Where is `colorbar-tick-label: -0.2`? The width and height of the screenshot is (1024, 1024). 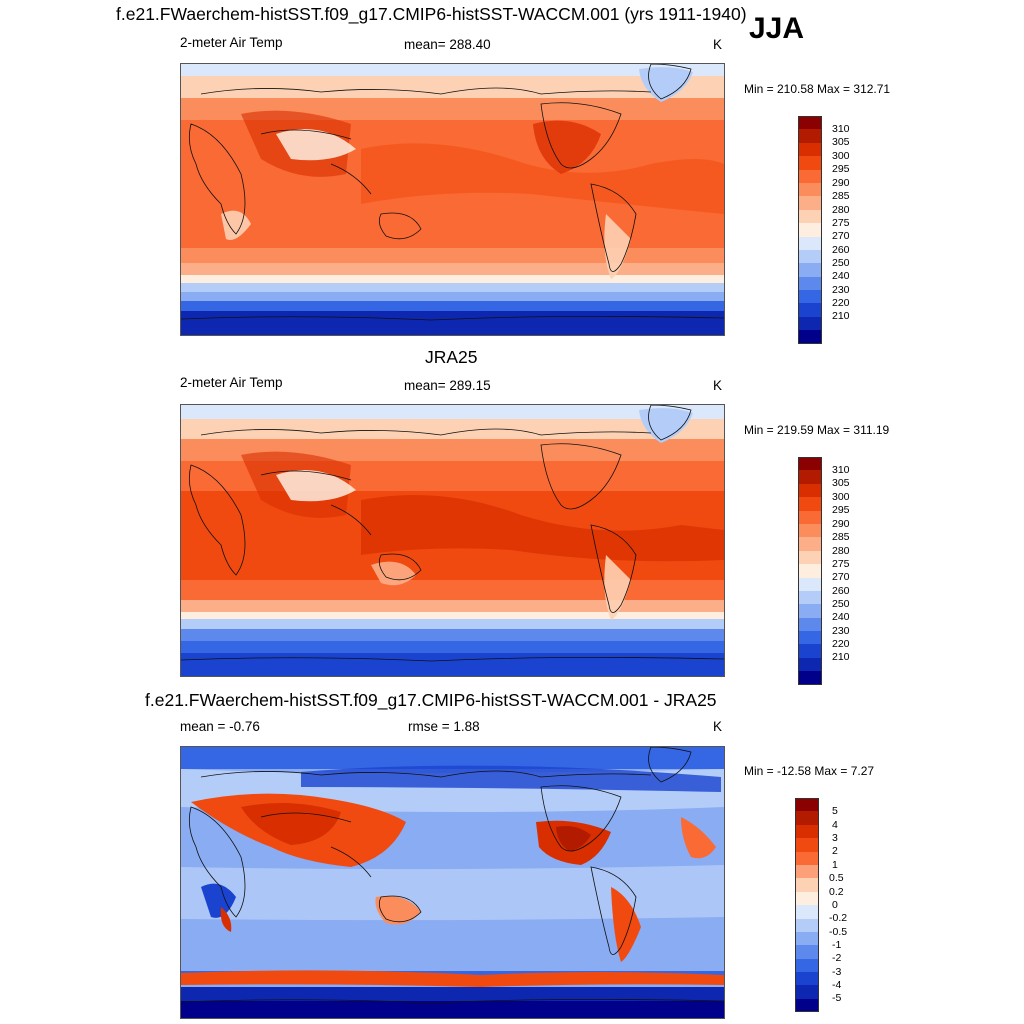
colorbar-tick-label: -0.2 is located at coordinates (838, 918).